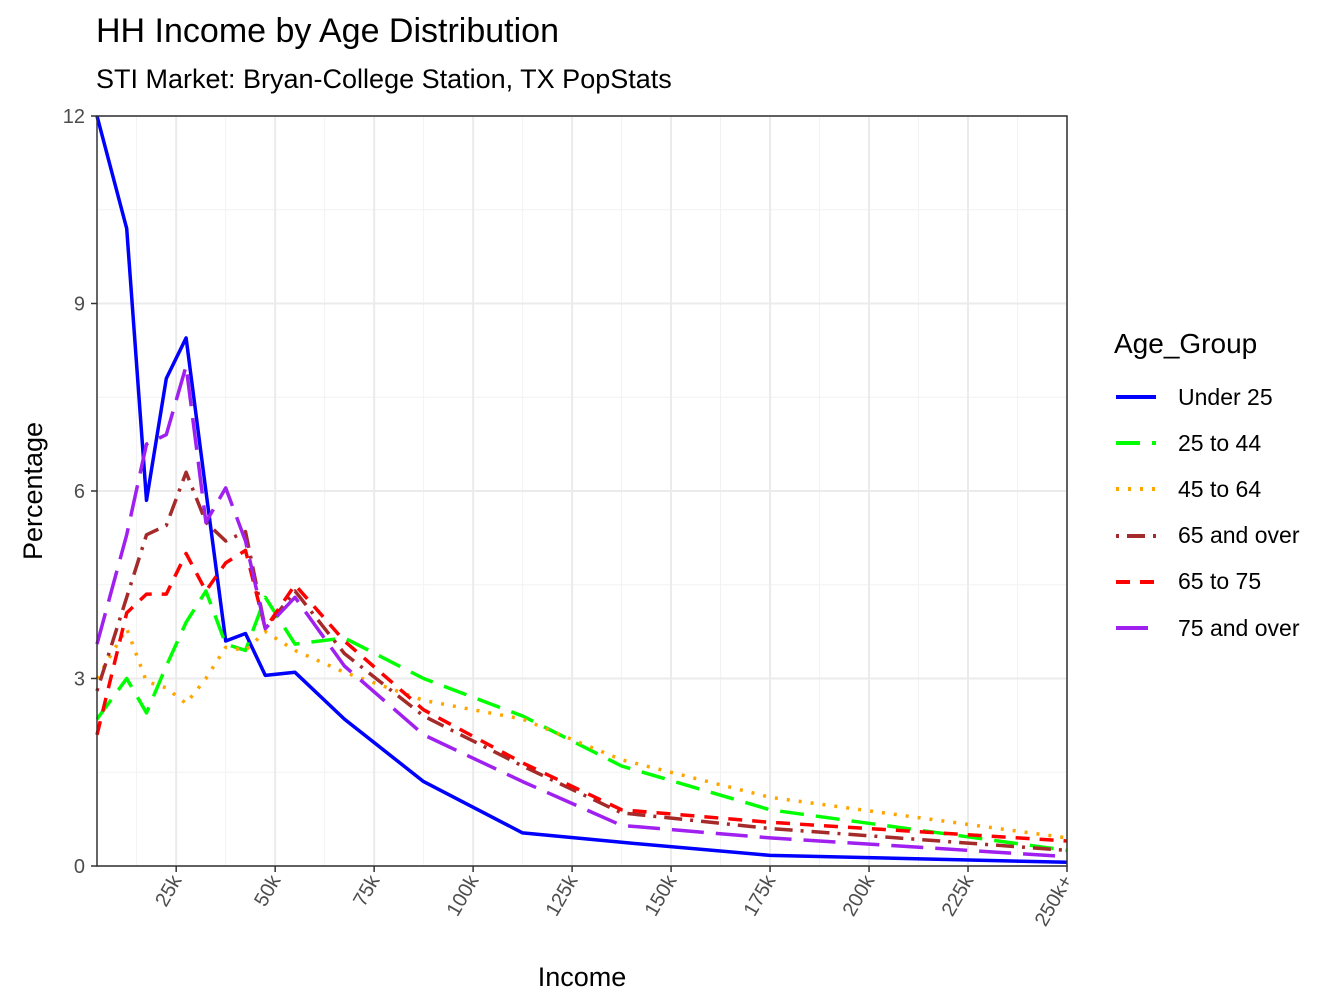  What do you see at coordinates (562, 895) in the screenshot?
I see `x-tick-label: 125k` at bounding box center [562, 895].